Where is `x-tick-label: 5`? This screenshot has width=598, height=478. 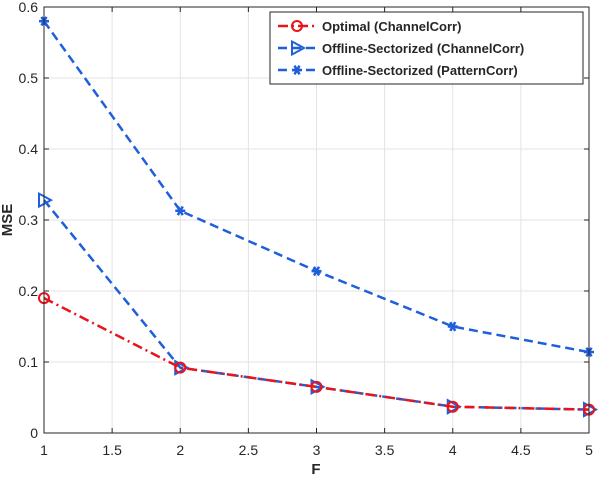
x-tick-label: 5 is located at coordinates (589, 450).